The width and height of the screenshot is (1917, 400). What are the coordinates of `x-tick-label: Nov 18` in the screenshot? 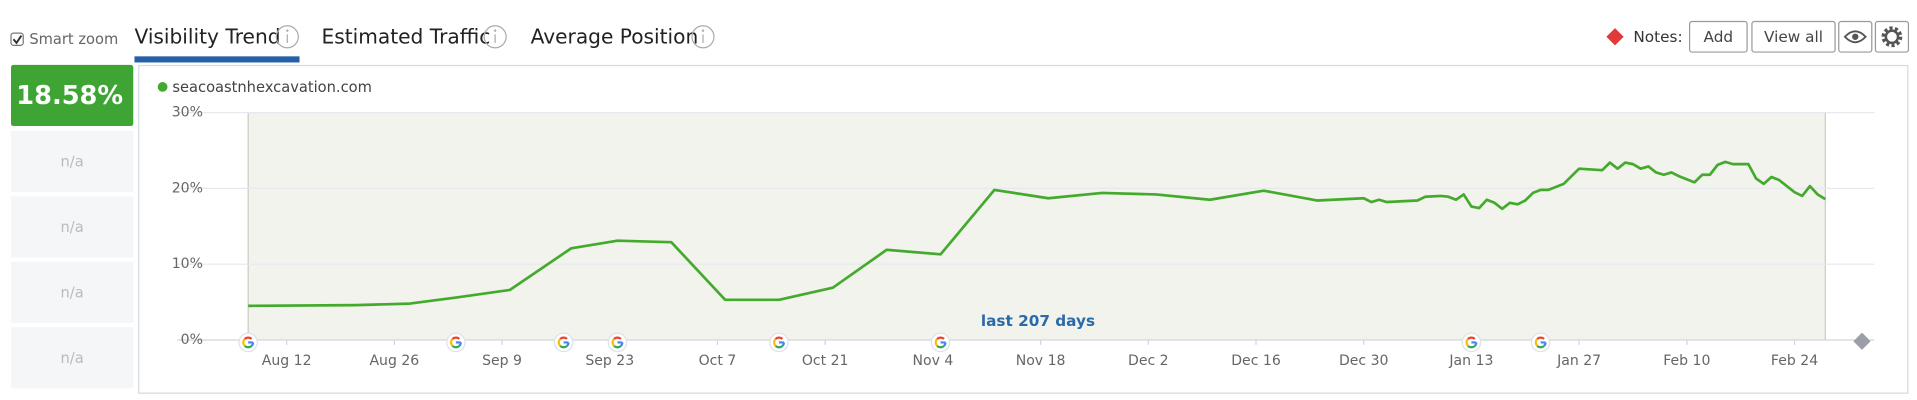 It's located at (1041, 361).